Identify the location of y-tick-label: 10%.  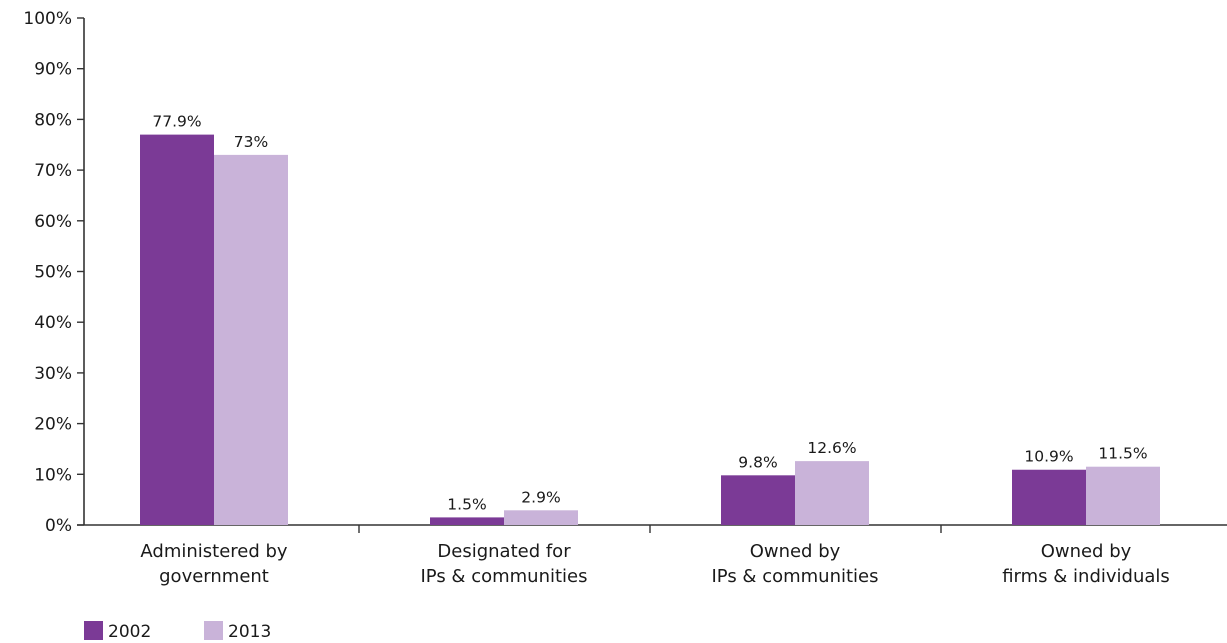
(53, 475).